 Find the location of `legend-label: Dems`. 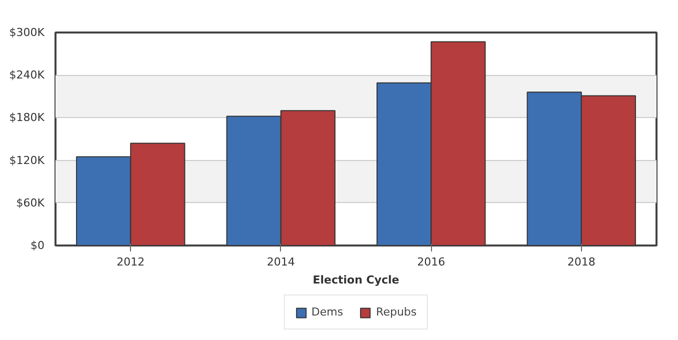

legend-label: Dems is located at coordinates (327, 312).